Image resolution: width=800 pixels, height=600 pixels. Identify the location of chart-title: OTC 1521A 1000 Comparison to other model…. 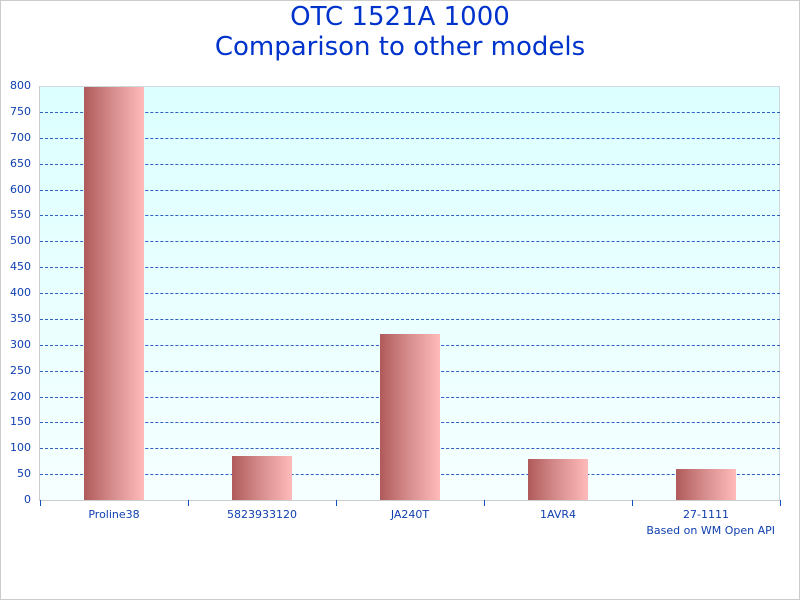
(400, 32).